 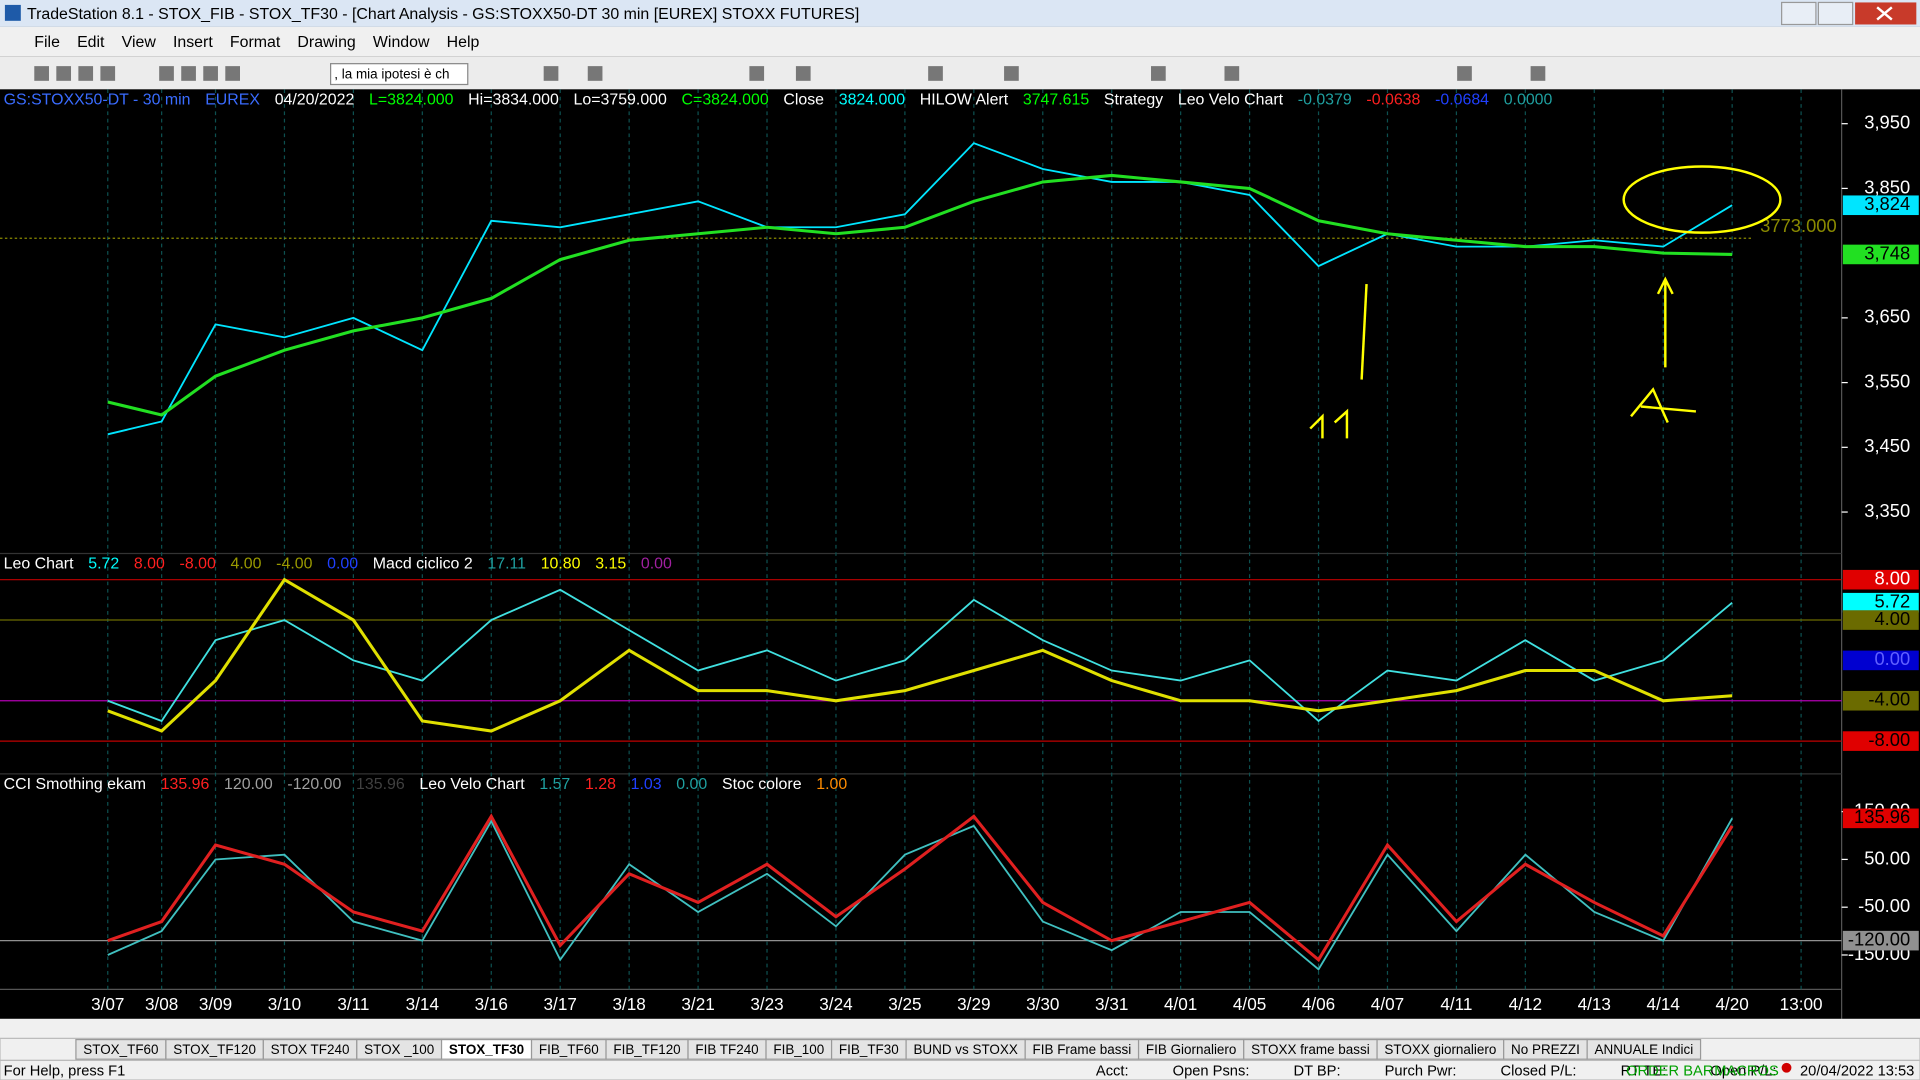 I want to click on status-field: Open Psns:, so click(x=1211, y=1071).